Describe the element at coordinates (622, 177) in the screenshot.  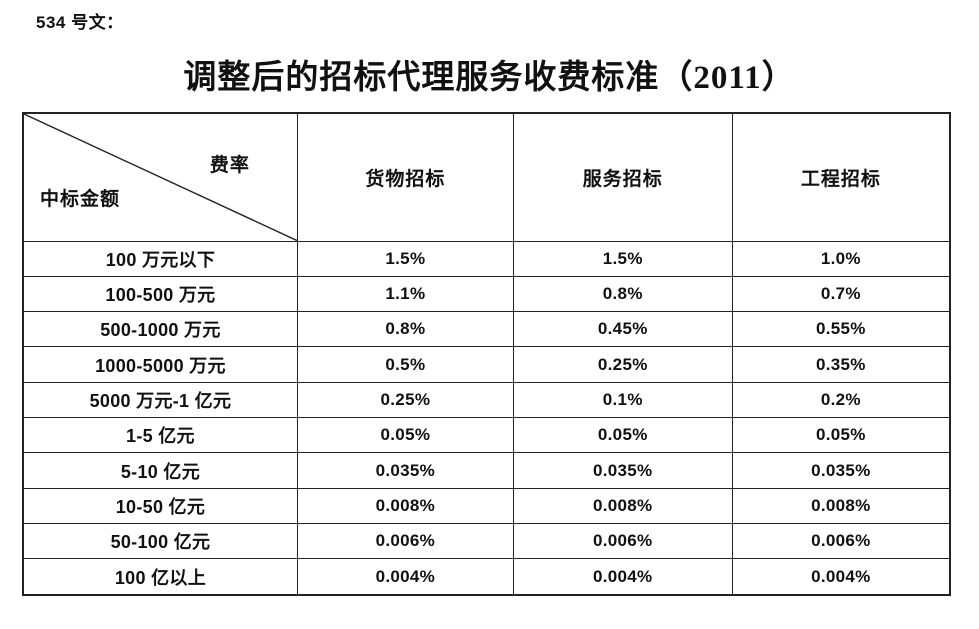
I see `column-header-services: 服务招标` at that location.